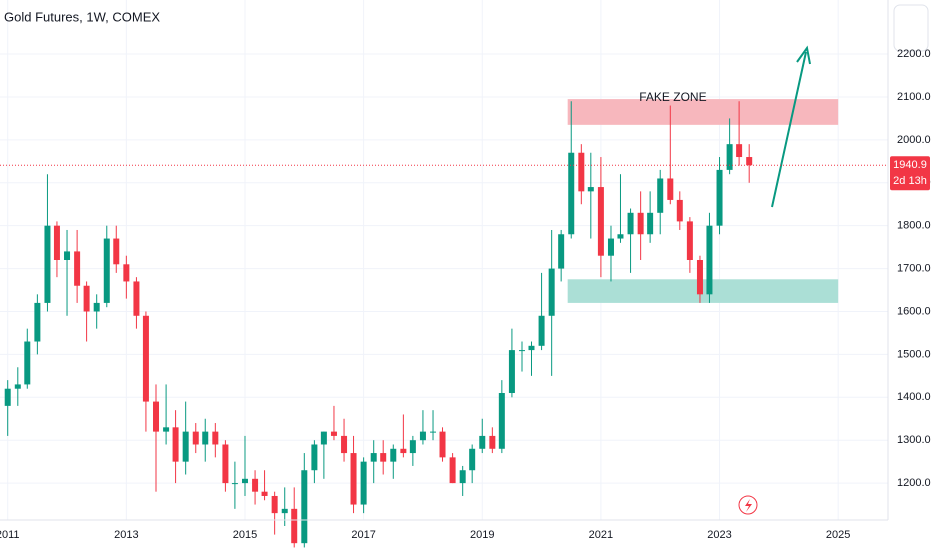 The width and height of the screenshot is (932, 550). I want to click on y-tick-label: 2200.0, so click(914, 54).